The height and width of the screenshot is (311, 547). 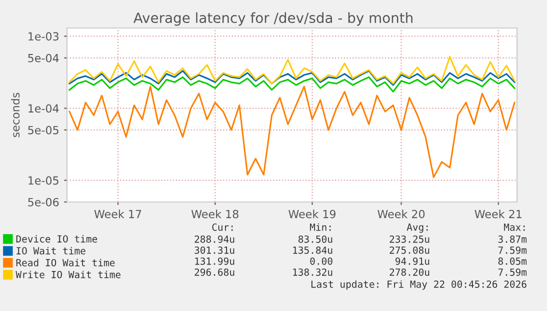 I want to click on chart-title: Average latency for /dev/sda - by month, so click(x=272, y=19).